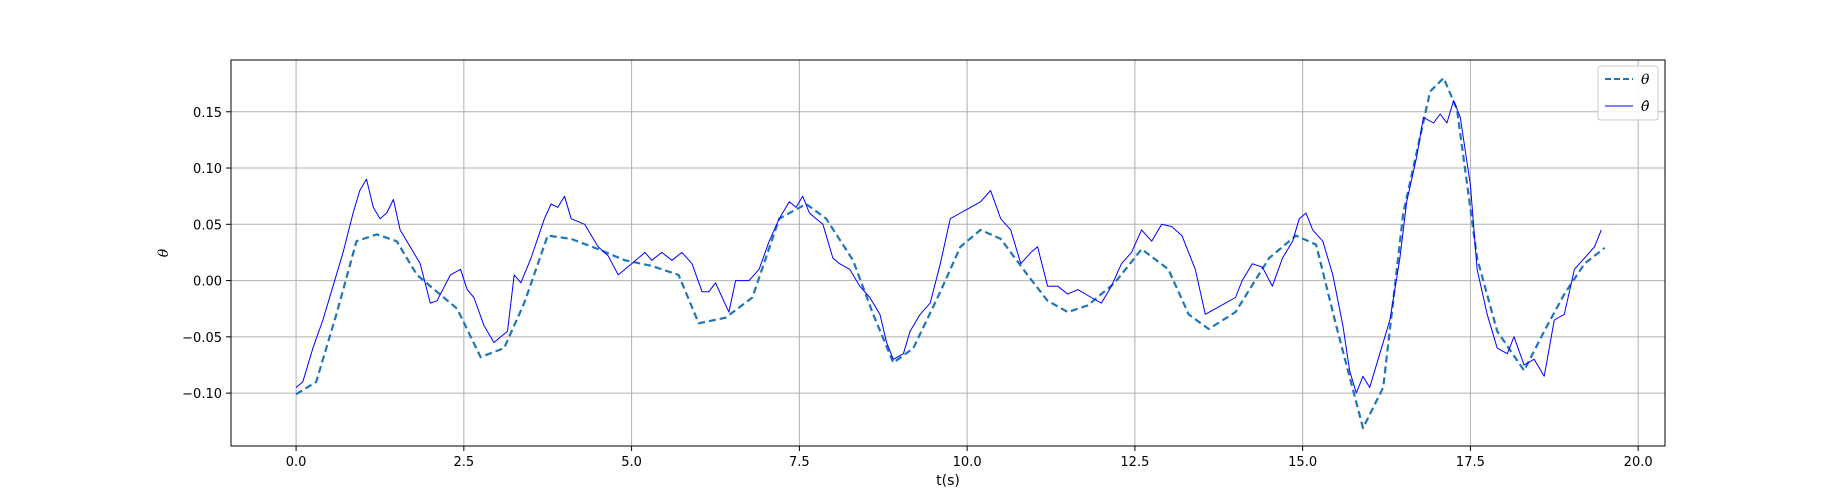 The height and width of the screenshot is (500, 1848). Describe the element at coordinates (1470, 462) in the screenshot. I see `x-tick-label: 17.5` at that location.